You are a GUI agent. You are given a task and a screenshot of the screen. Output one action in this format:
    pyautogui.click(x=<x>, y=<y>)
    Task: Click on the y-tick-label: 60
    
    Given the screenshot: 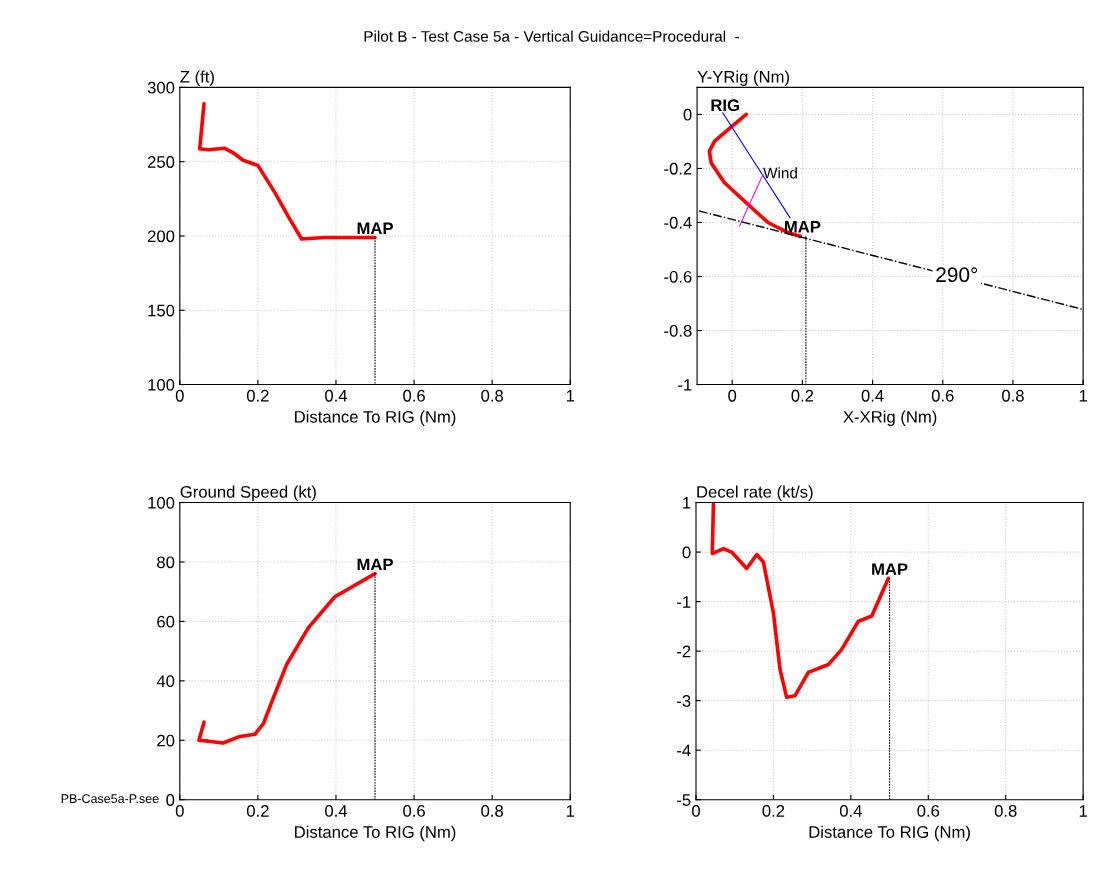 What is the action you would take?
    pyautogui.click(x=166, y=621)
    